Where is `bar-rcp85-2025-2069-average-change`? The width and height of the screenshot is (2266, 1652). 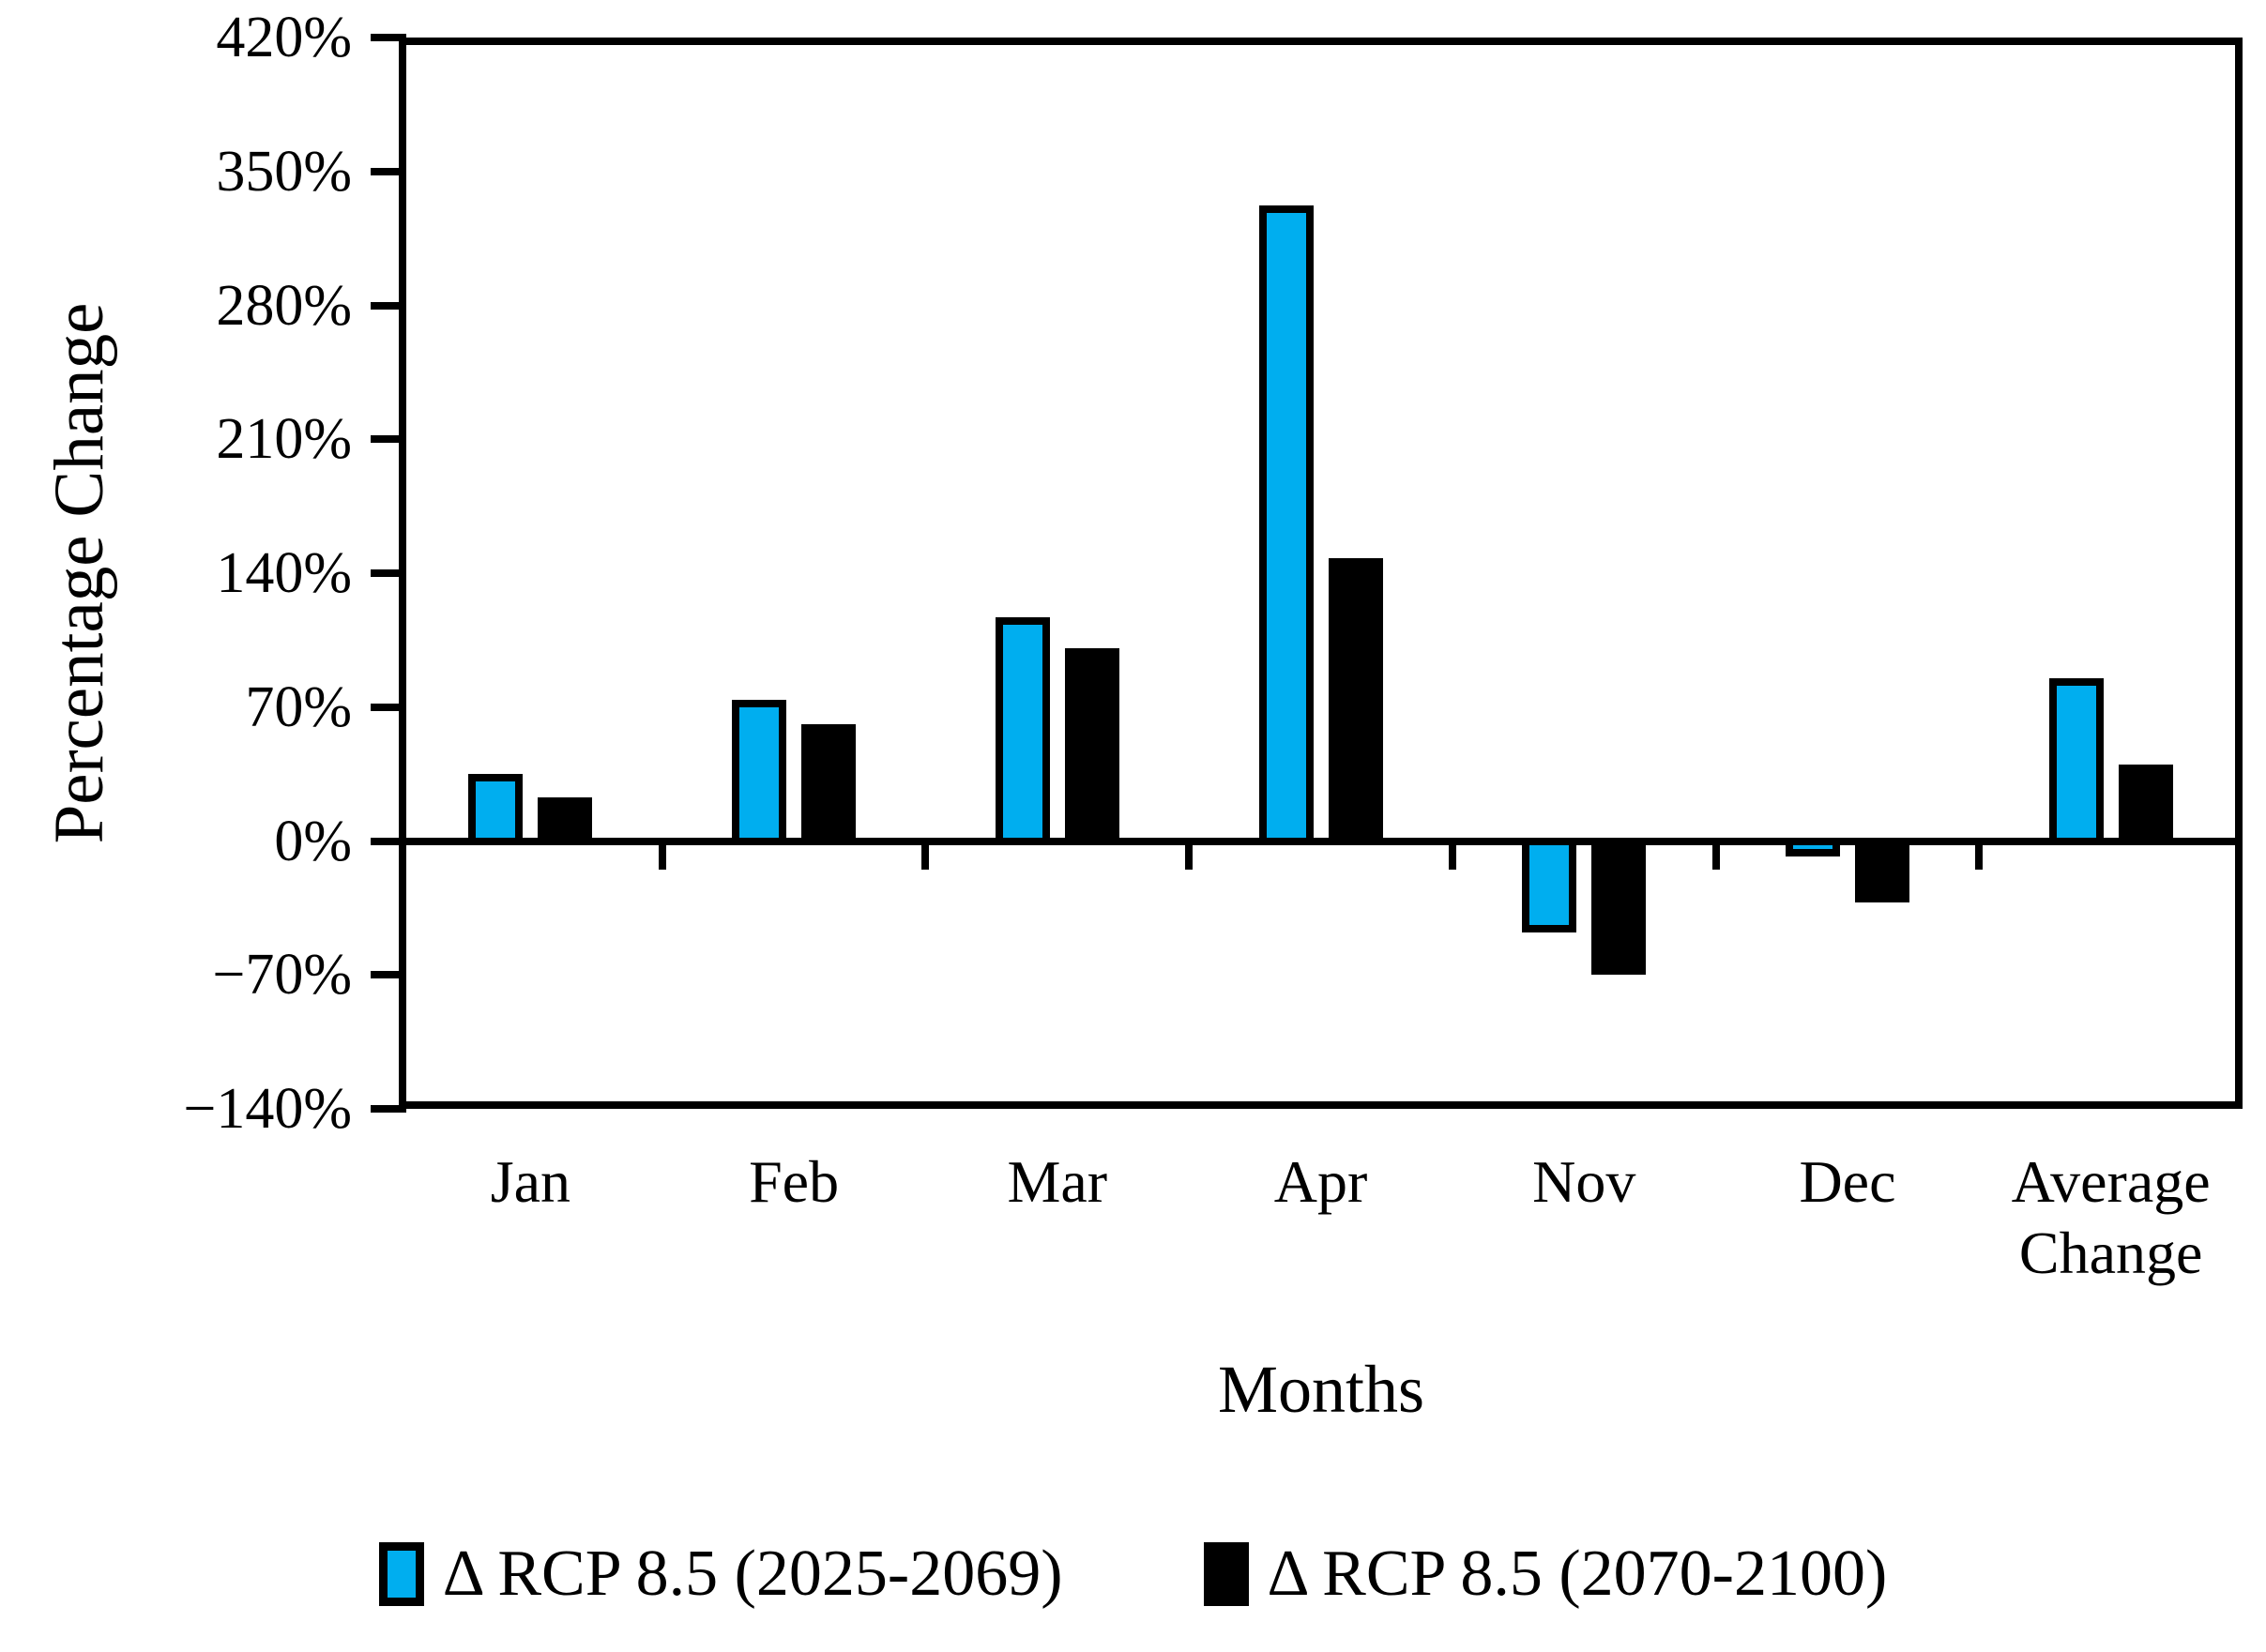 bar-rcp85-2025-2069-average-change is located at coordinates (2076, 761).